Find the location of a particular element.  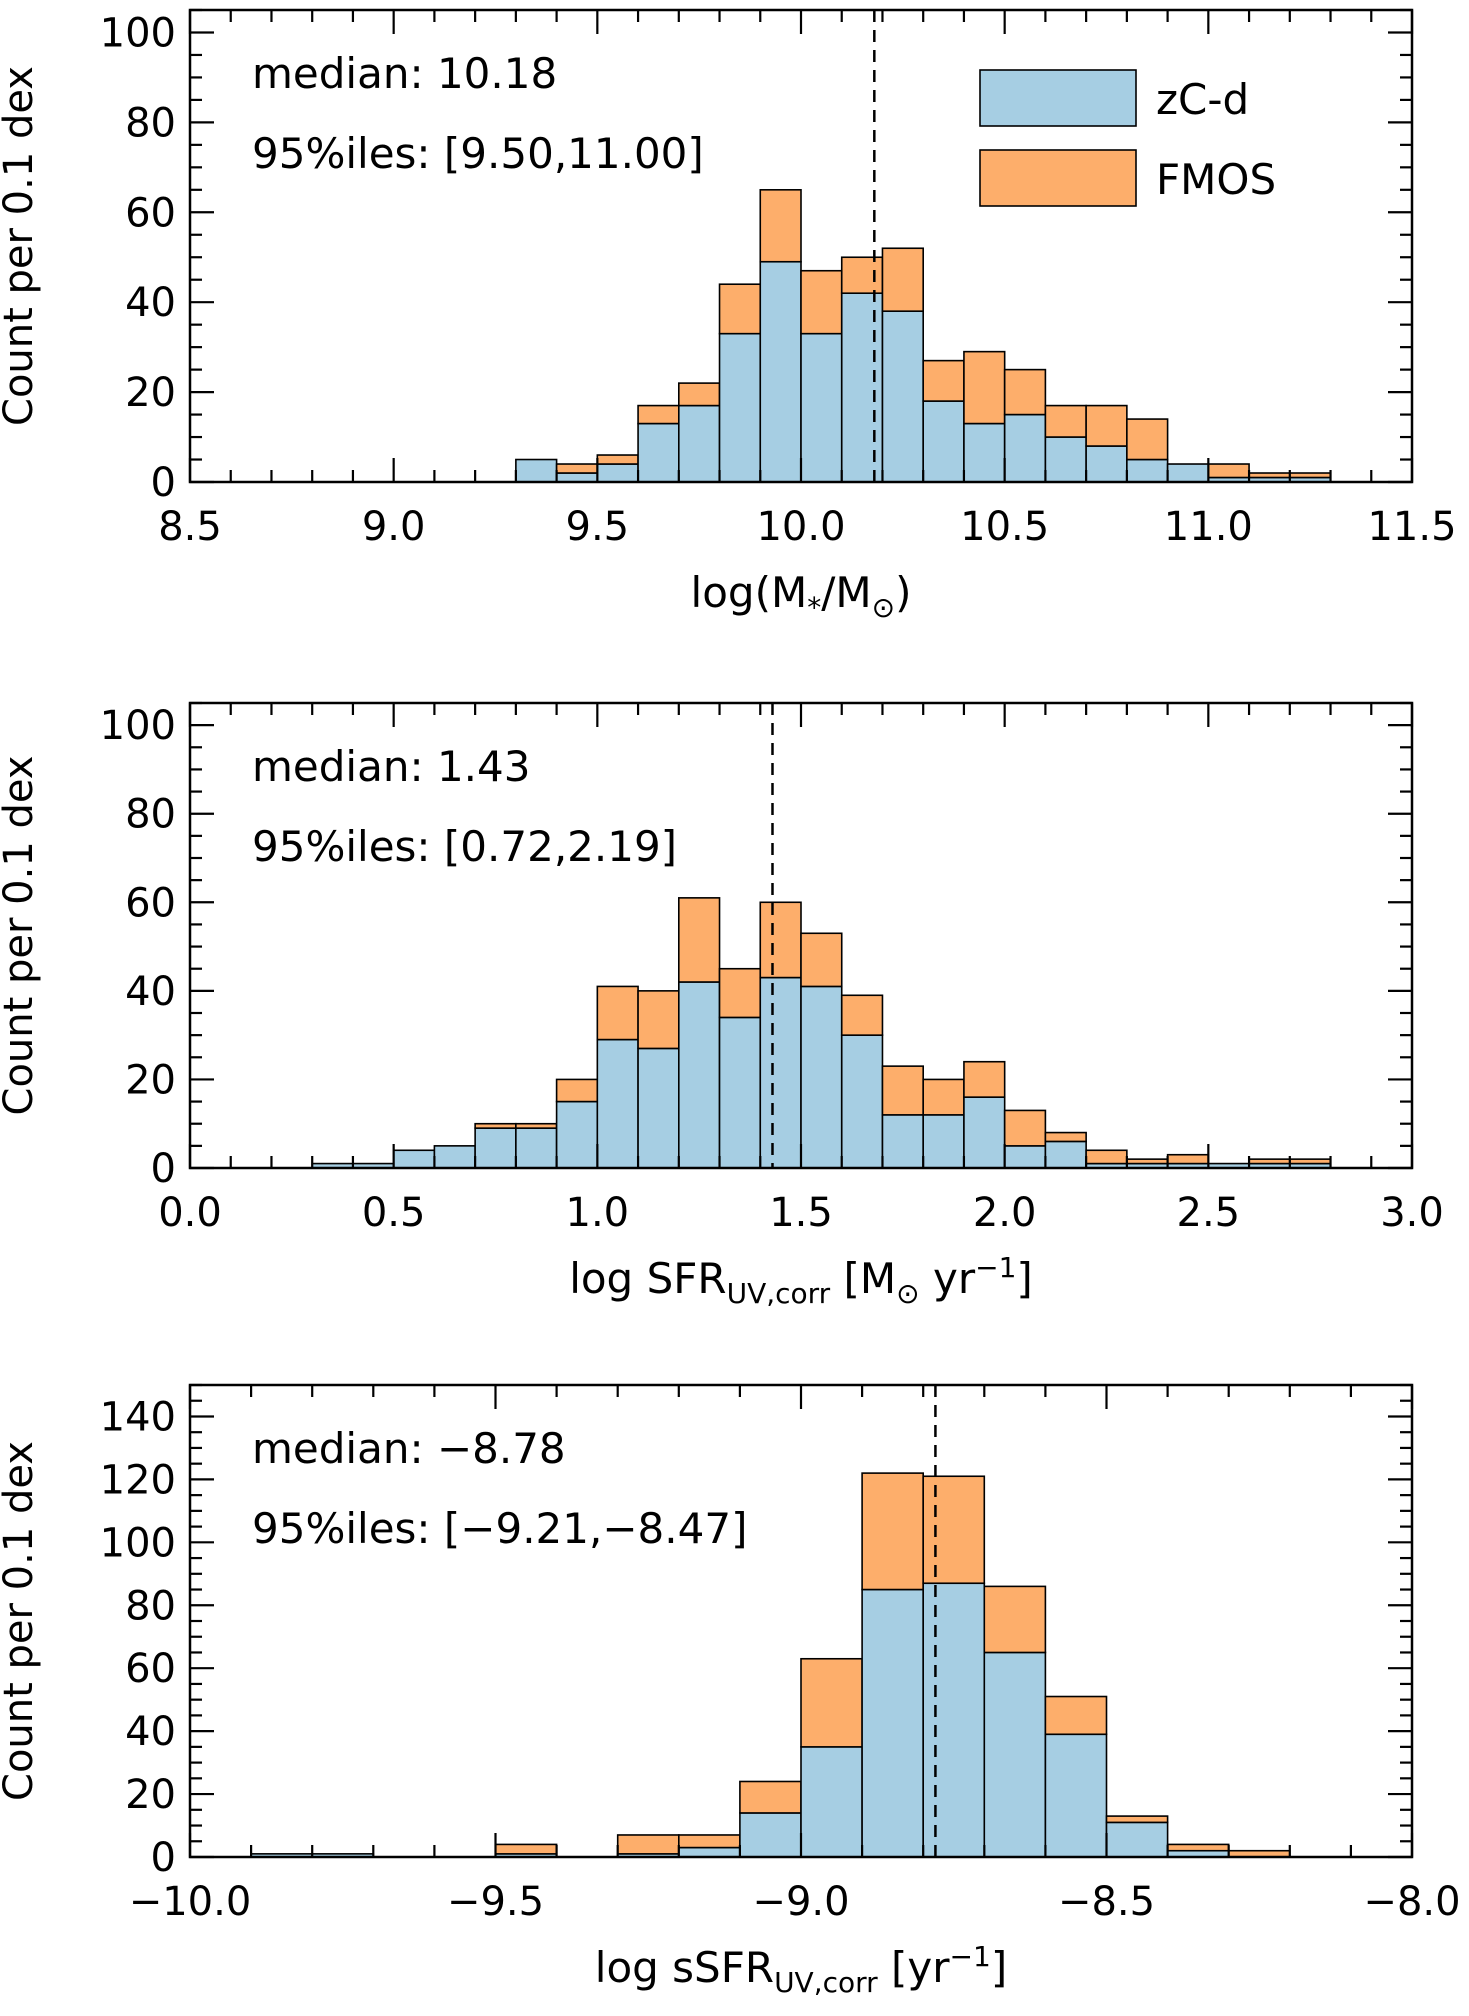

y-tick-label: 0 is located at coordinates (163, 1858).